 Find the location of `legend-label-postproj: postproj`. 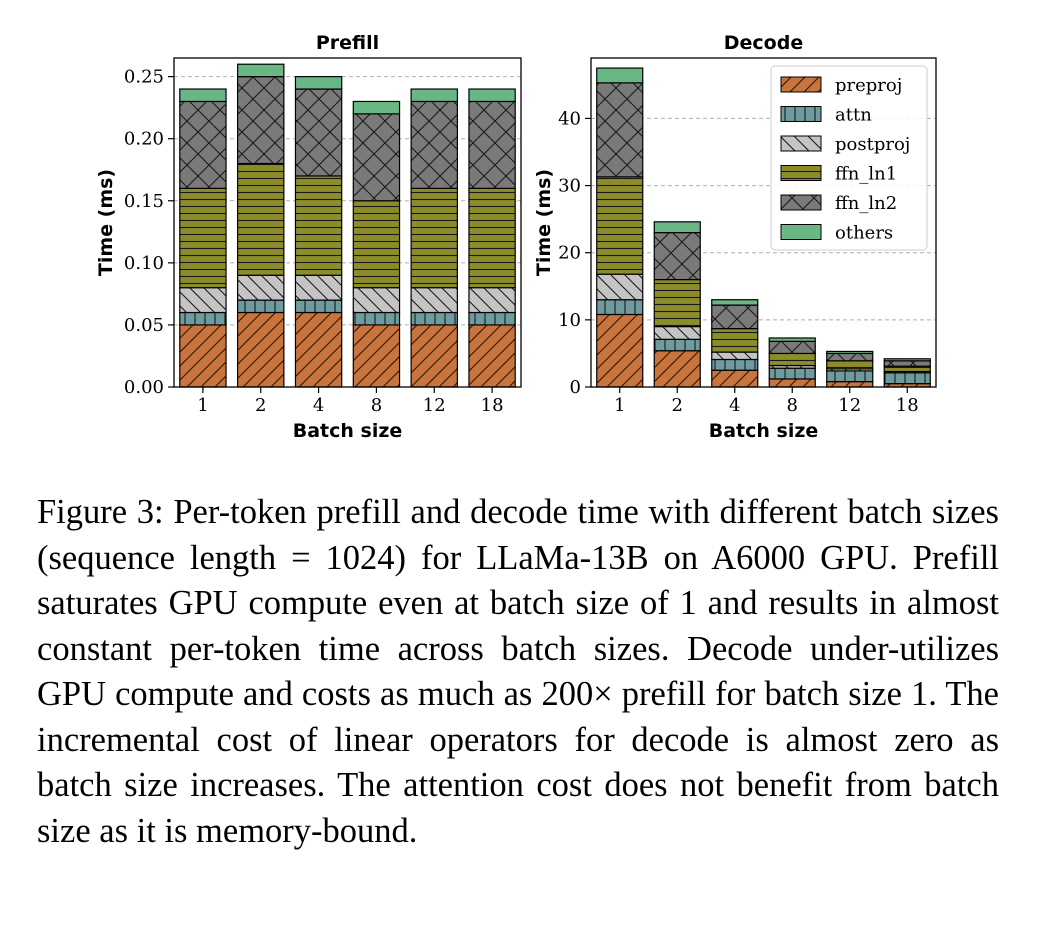

legend-label-postproj: postproj is located at coordinates (872, 144).